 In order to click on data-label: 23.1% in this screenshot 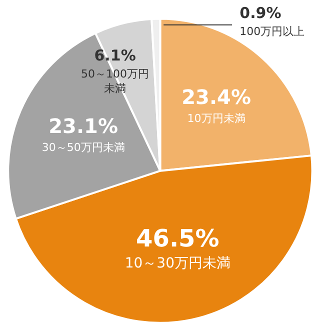, I will do `click(83, 126)`.